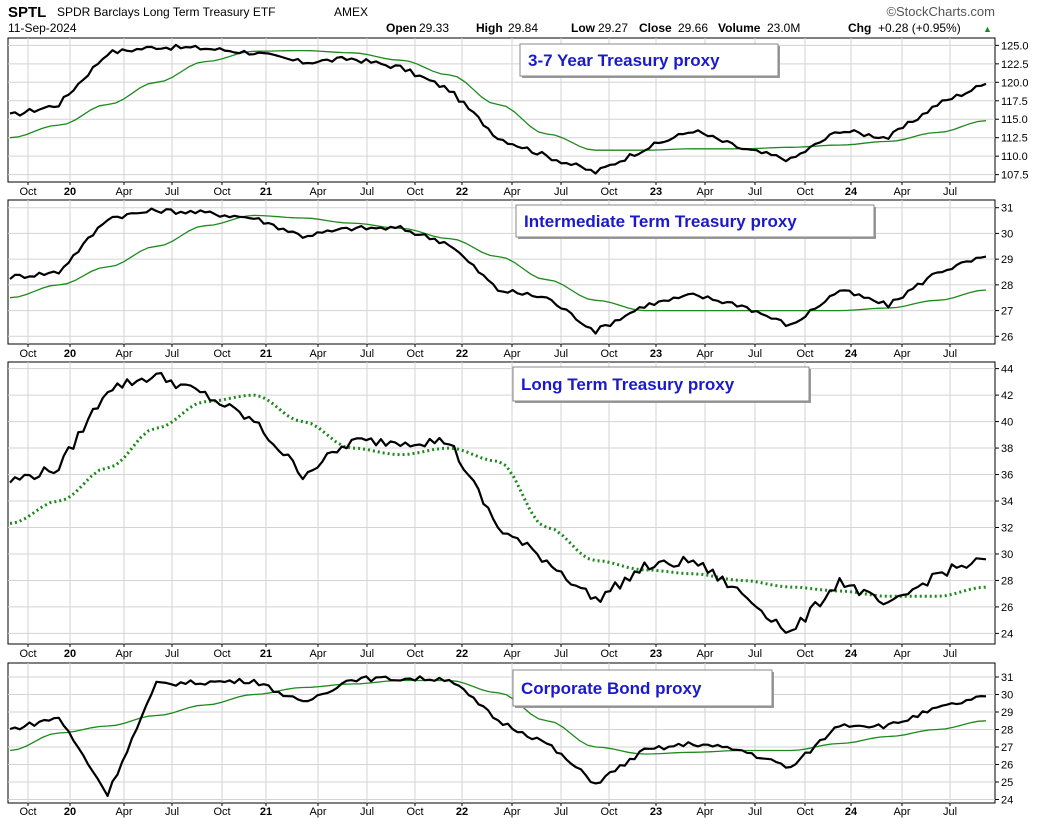 Image resolution: width=1041 pixels, height=827 pixels. Describe the element at coordinates (624, 60) in the screenshot. I see `panel-title: 3-7 Year Treasury proxy` at that location.